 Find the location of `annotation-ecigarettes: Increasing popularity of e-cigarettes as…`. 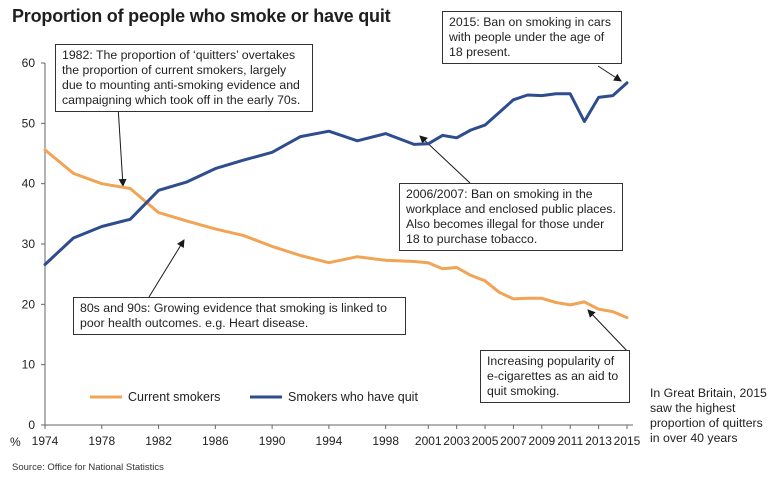

annotation-ecigarettes: Increasing popularity of e-cigarettes as… is located at coordinates (555, 376).